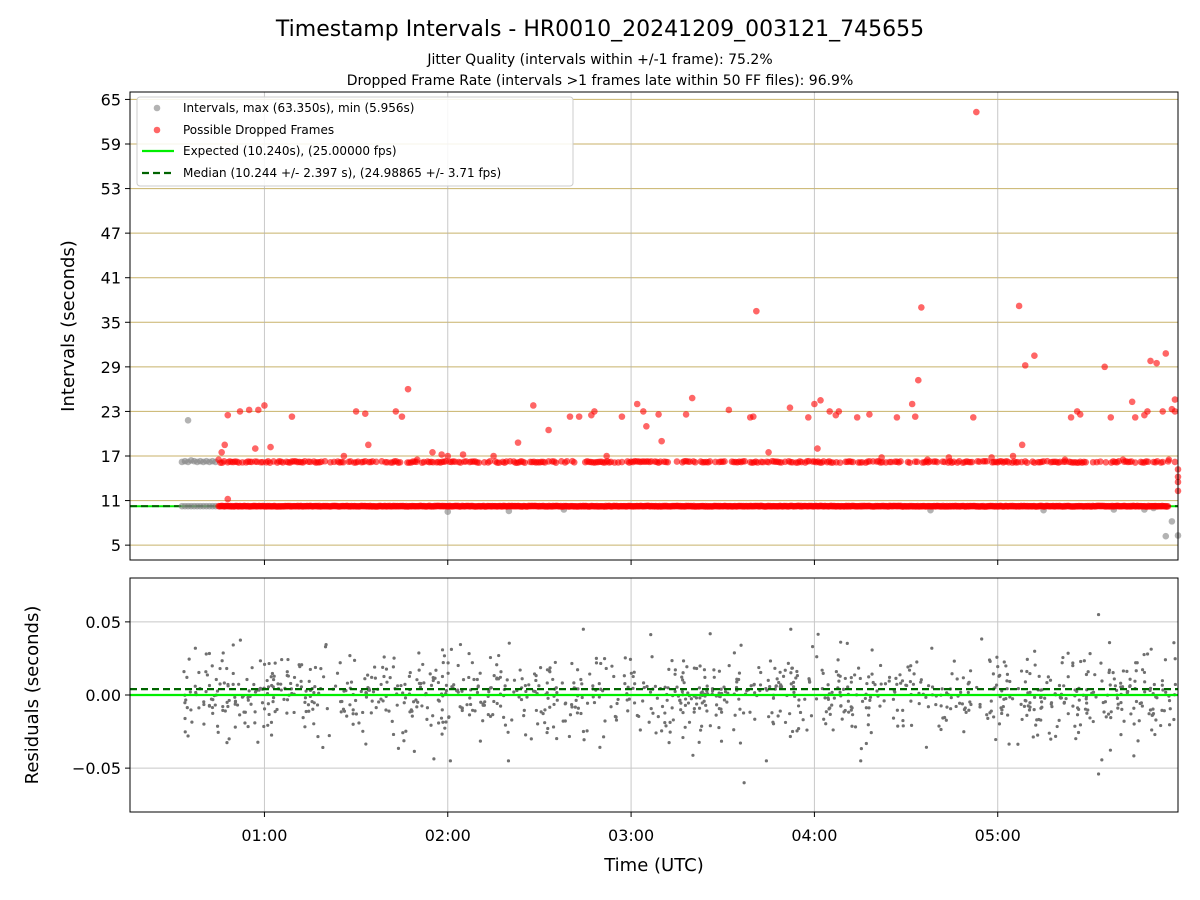 The height and width of the screenshot is (900, 1200). What do you see at coordinates (654, 692) in the screenshot?
I see `residuals-reference-lines` at bounding box center [654, 692].